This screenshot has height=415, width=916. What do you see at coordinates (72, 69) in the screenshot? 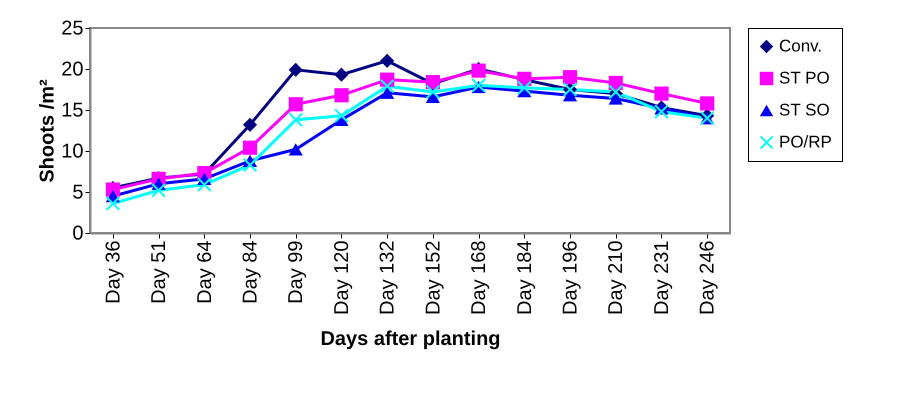
I see `y-tick-label: 20` at bounding box center [72, 69].